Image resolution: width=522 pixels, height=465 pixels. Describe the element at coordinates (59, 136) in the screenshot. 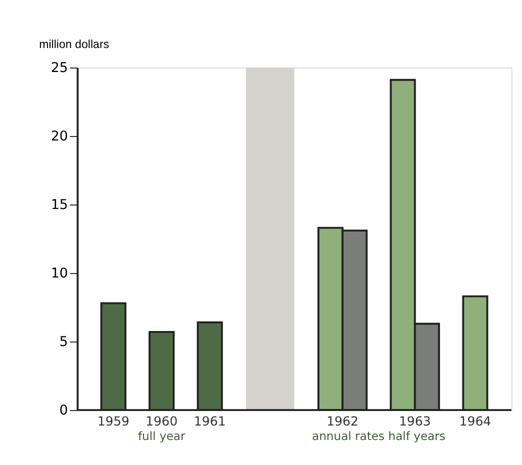

I see `y-tick-label: 20` at that location.